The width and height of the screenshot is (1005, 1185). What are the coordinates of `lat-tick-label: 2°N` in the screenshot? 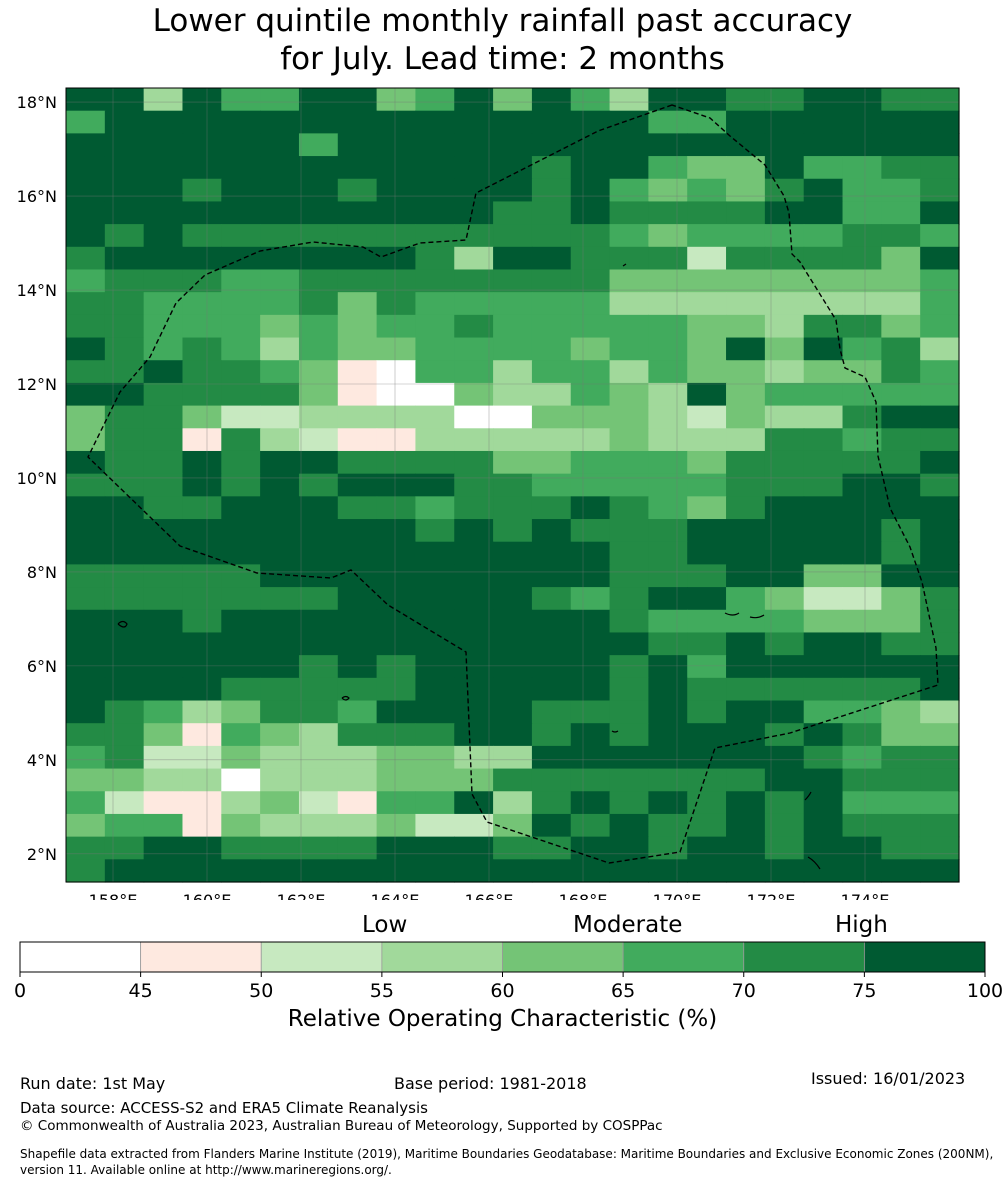 It's located at (42, 854).